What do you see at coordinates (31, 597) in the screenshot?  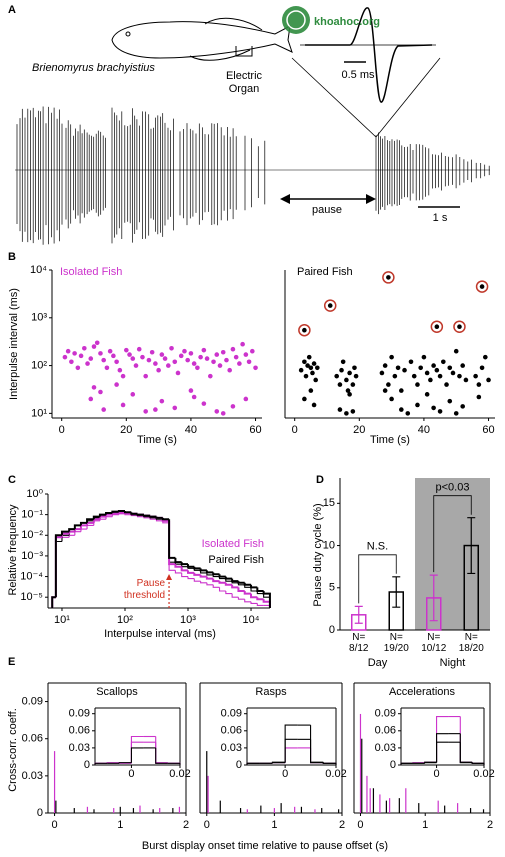 I see `y-tick-label: 10⁻⁵` at bounding box center [31, 597].